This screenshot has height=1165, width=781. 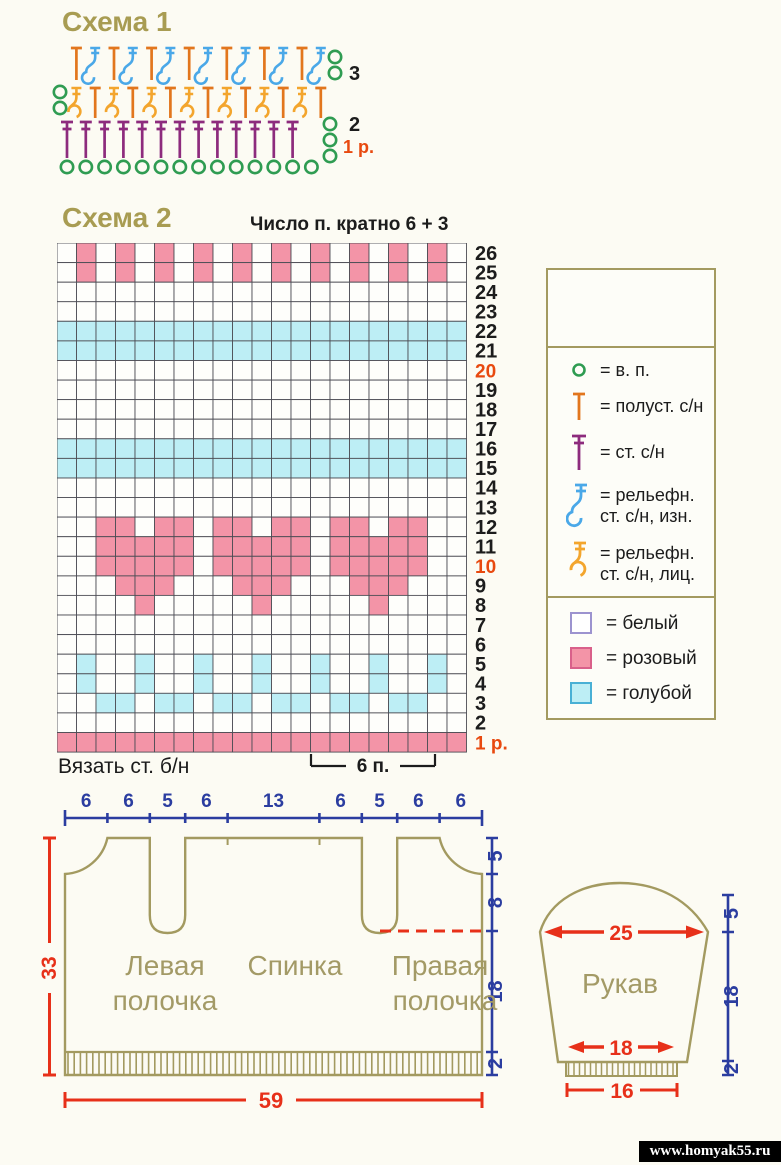 What do you see at coordinates (732, 913) in the screenshot?
I see `sleeve-height-value: 5` at bounding box center [732, 913].